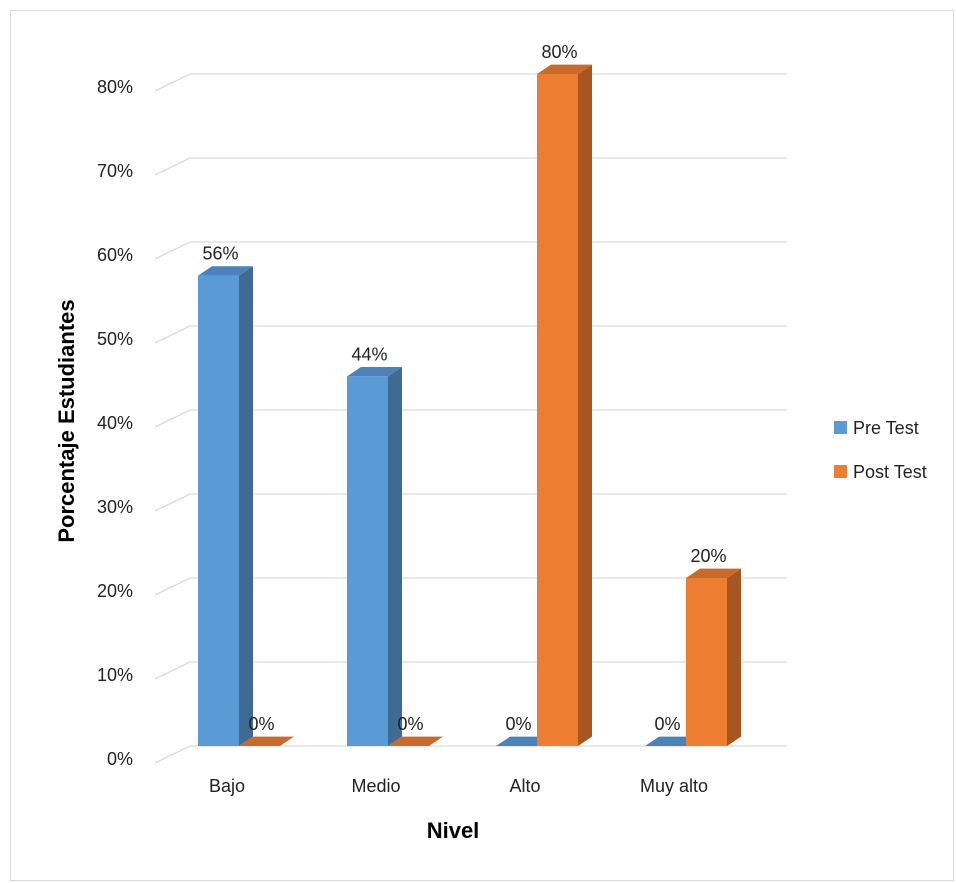 This screenshot has height=883, width=956. Describe the element at coordinates (559, 52) in the screenshot. I see `data-label: 80%` at that location.